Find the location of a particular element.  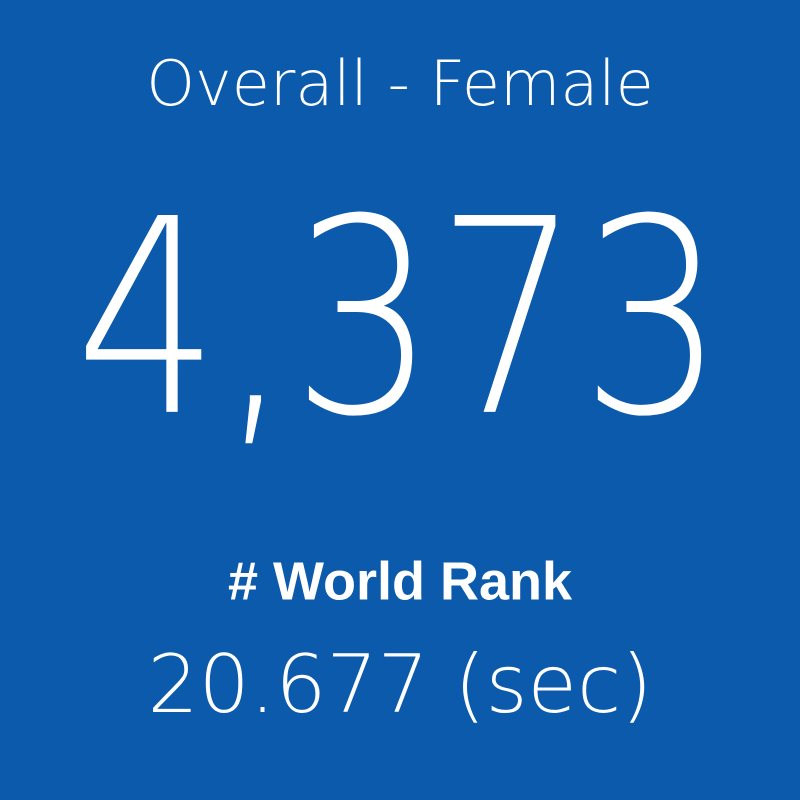

tile-subvalue: 20.677 (sec) is located at coordinates (400, 684).